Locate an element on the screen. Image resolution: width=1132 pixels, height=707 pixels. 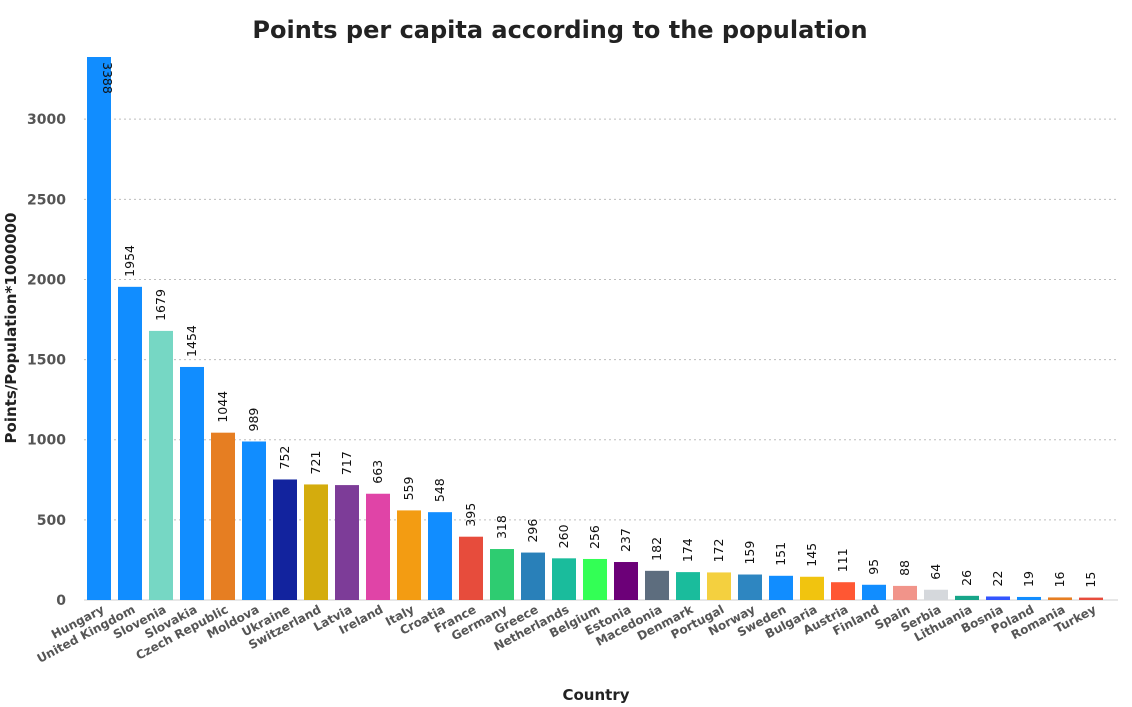
data-label: 15 is located at coordinates (1090, 580).